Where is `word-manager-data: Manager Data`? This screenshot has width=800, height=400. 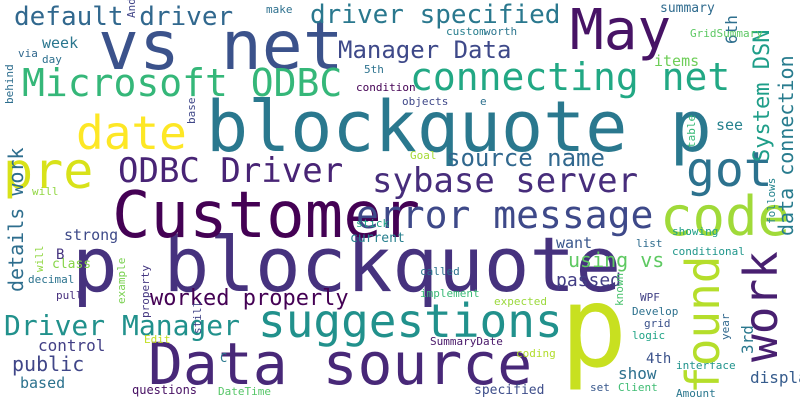
word-manager-data: Manager Data is located at coordinates (425, 50).